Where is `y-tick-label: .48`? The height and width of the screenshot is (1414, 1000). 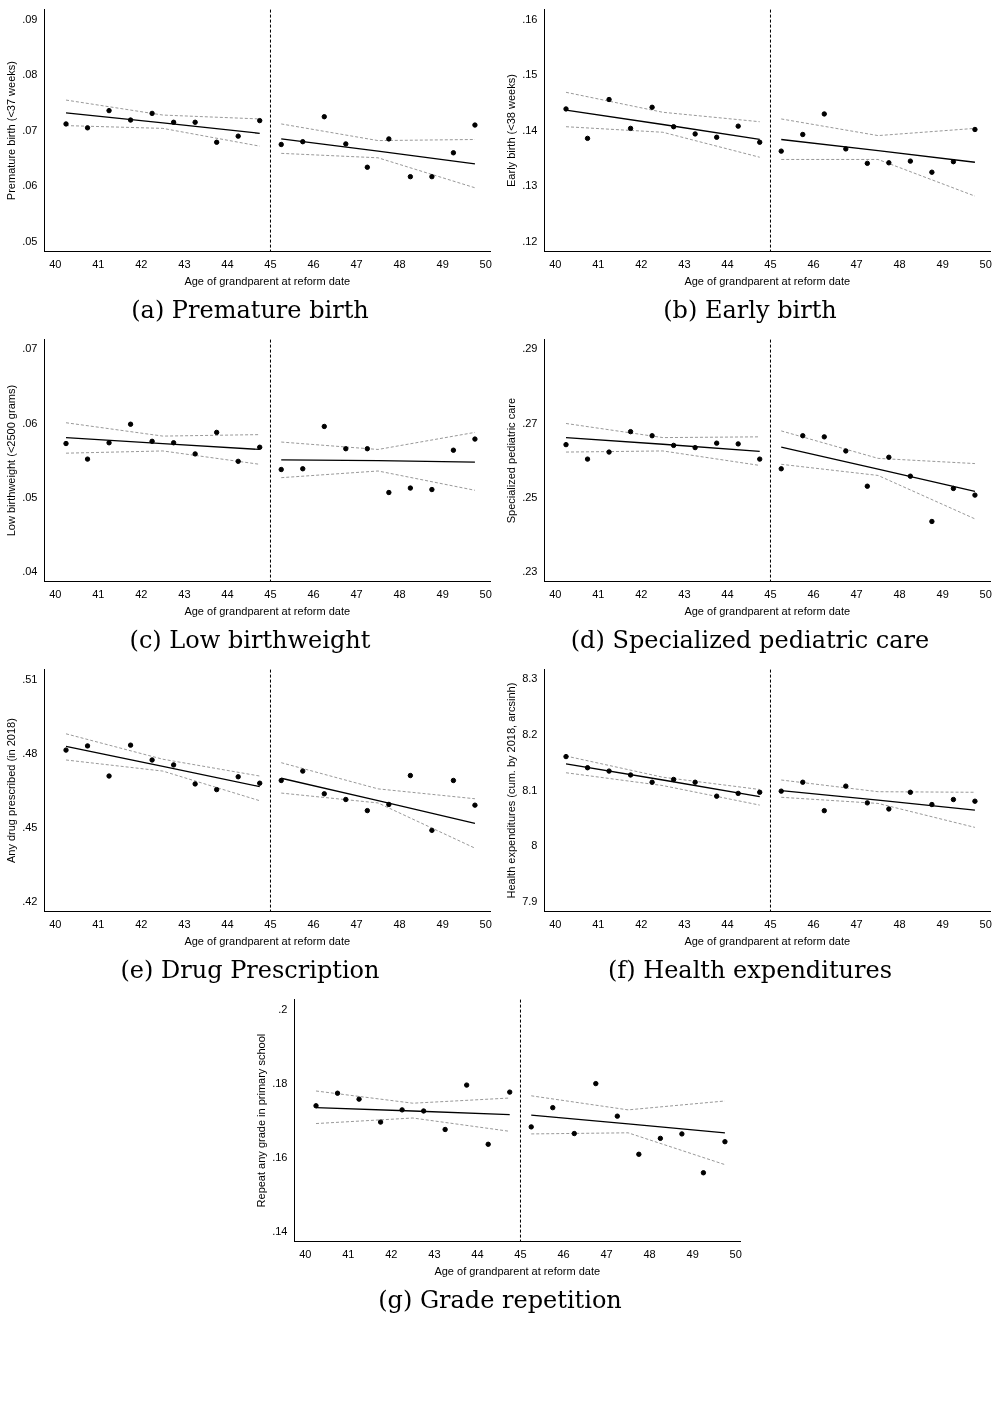
y-tick-label: .48 is located at coordinates (30, 752).